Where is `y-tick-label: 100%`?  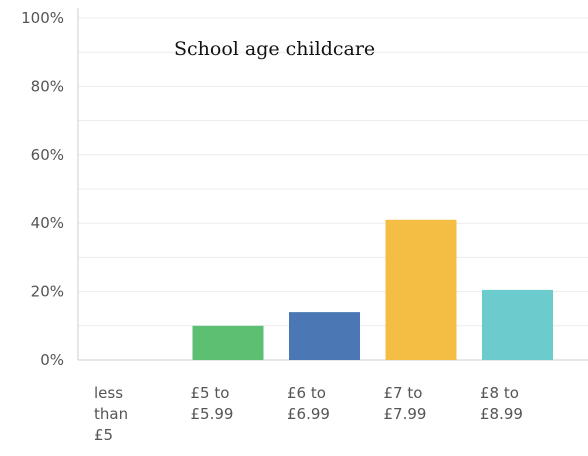
y-tick-label: 100% is located at coordinates (42, 18).